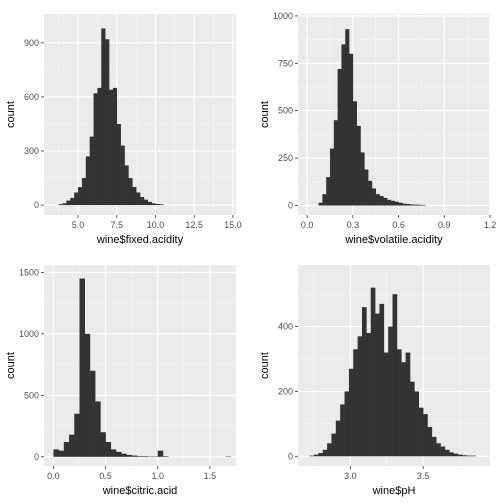  What do you see at coordinates (233, 225) in the screenshot?
I see `x-tick-label: 15.0` at bounding box center [233, 225].